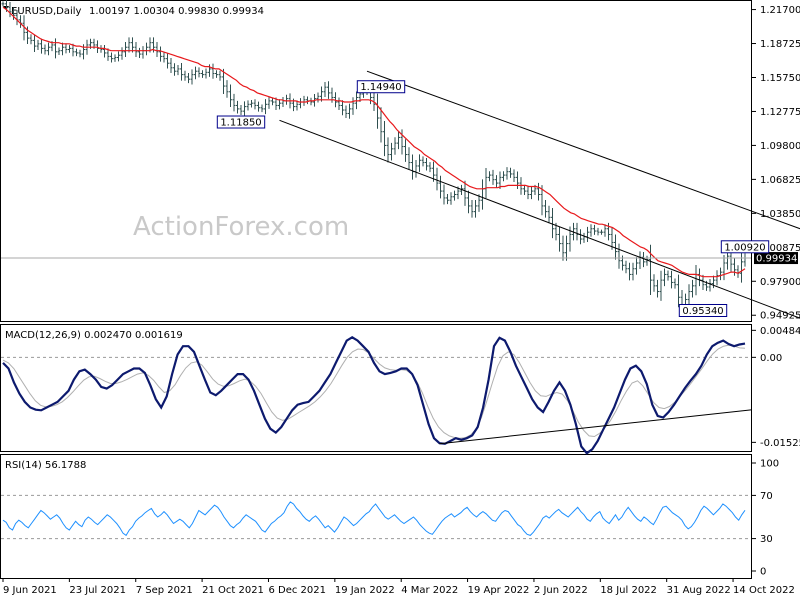 This screenshot has width=800, height=600. Describe the element at coordinates (381, 87) in the screenshot. I see `price-label-box` at that location.